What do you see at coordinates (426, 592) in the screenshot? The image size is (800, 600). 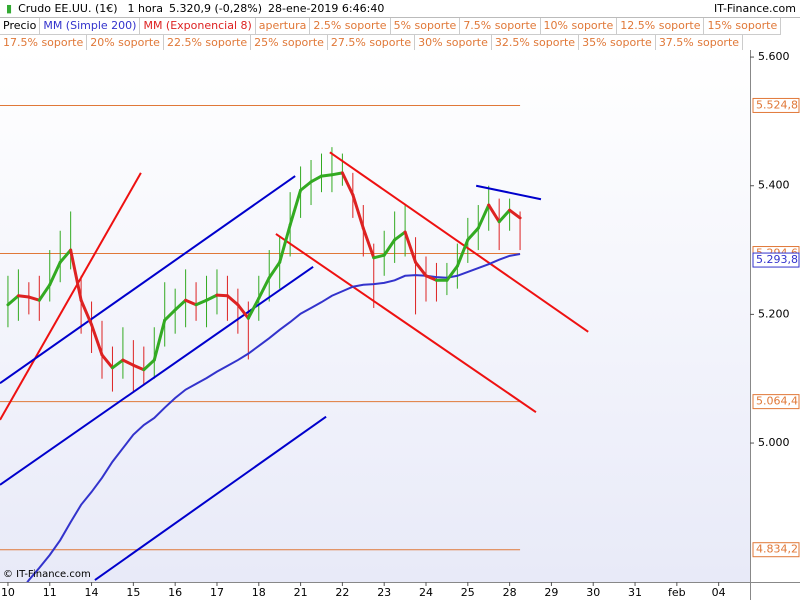 I see `x-tick-label: 24` at bounding box center [426, 592].